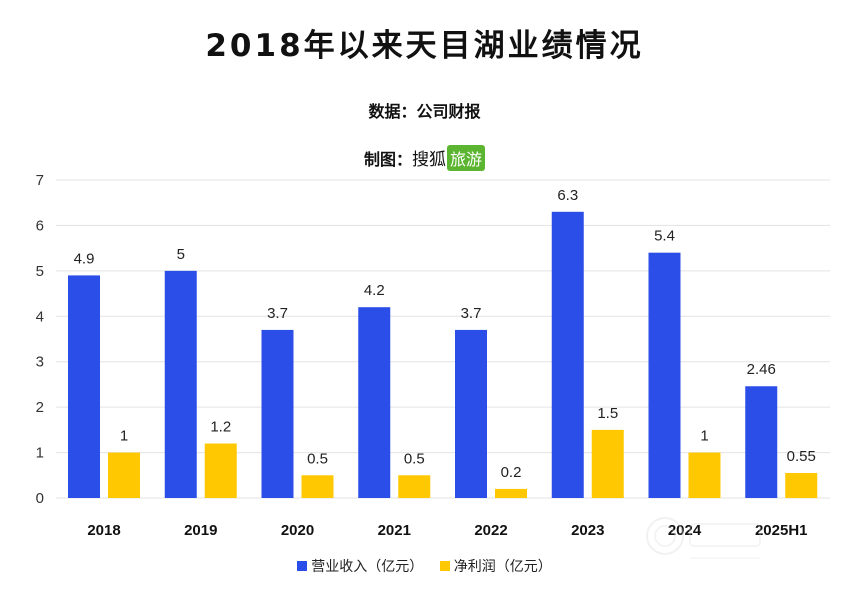  Describe the element at coordinates (200, 530) in the screenshot. I see `x-tick-label: 2019` at that location.